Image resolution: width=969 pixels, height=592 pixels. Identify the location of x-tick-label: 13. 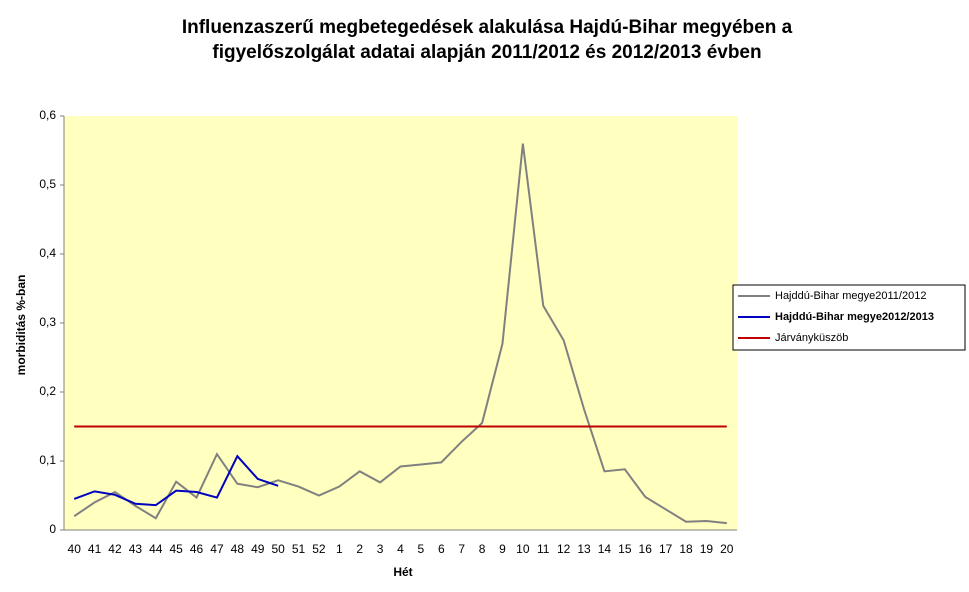
(584, 549).